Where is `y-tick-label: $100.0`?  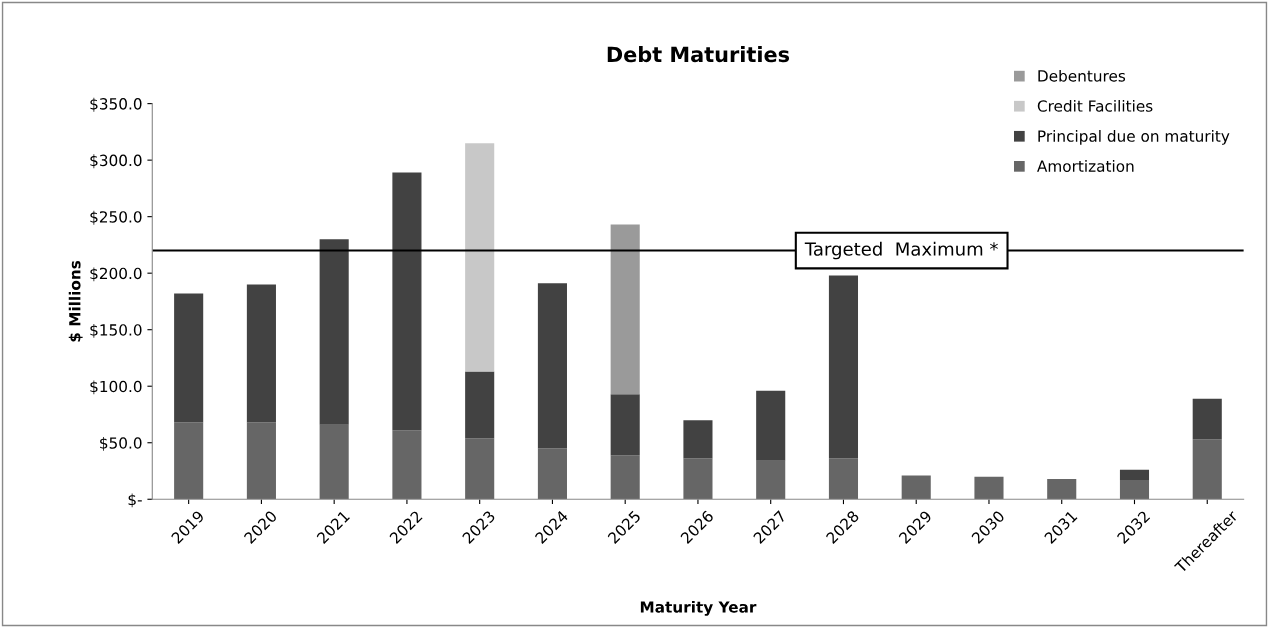 y-tick-label: $100.0 is located at coordinates (116, 387).